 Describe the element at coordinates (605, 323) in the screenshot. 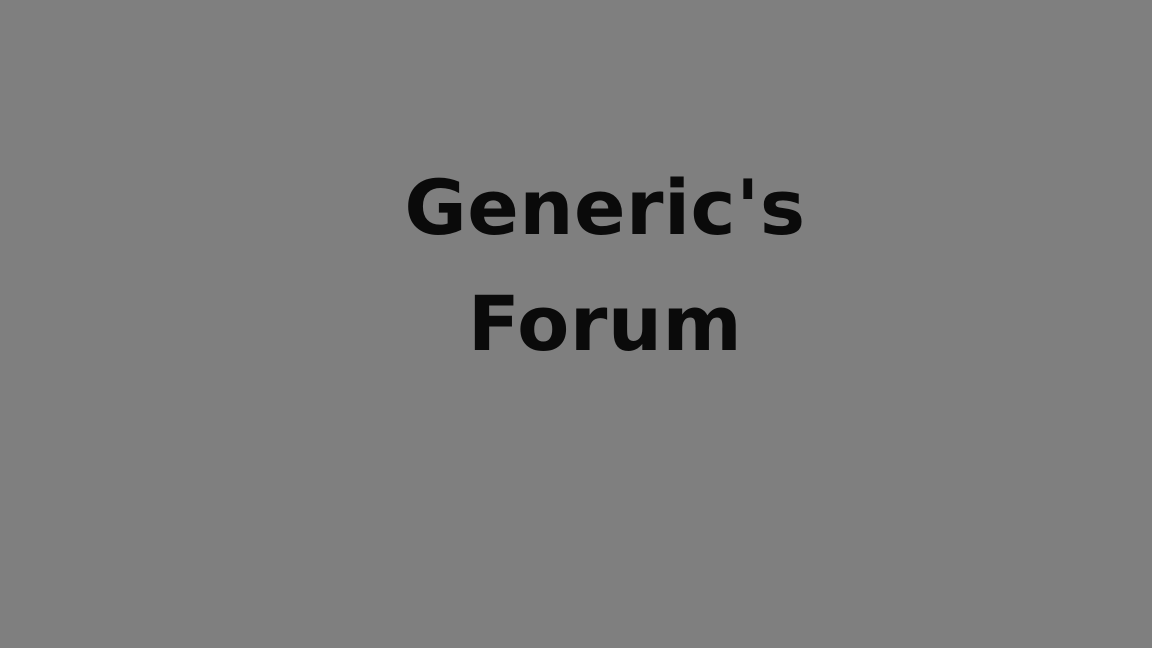

I see `title-line-2: Forum` at that location.